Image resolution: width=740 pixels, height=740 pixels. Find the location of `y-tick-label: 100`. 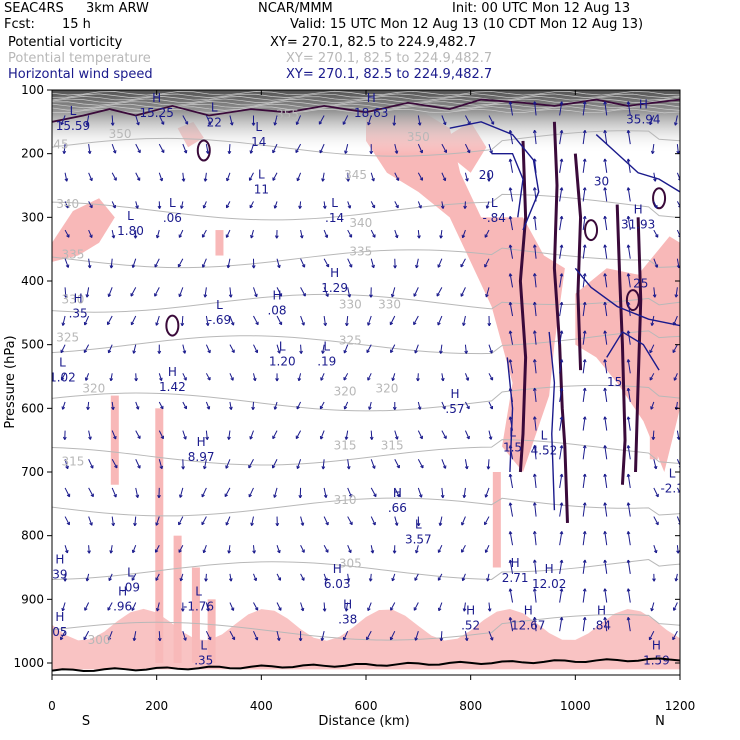

y-tick-label: 100 is located at coordinates (32, 90).